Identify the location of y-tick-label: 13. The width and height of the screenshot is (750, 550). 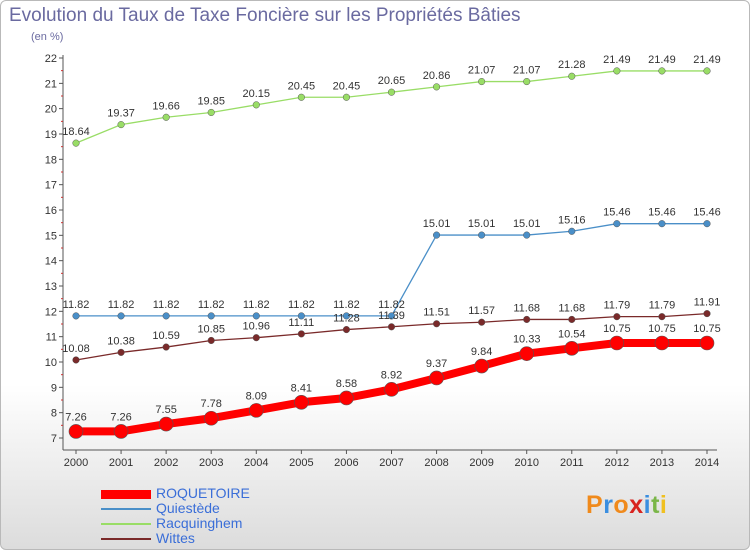
(51, 287).